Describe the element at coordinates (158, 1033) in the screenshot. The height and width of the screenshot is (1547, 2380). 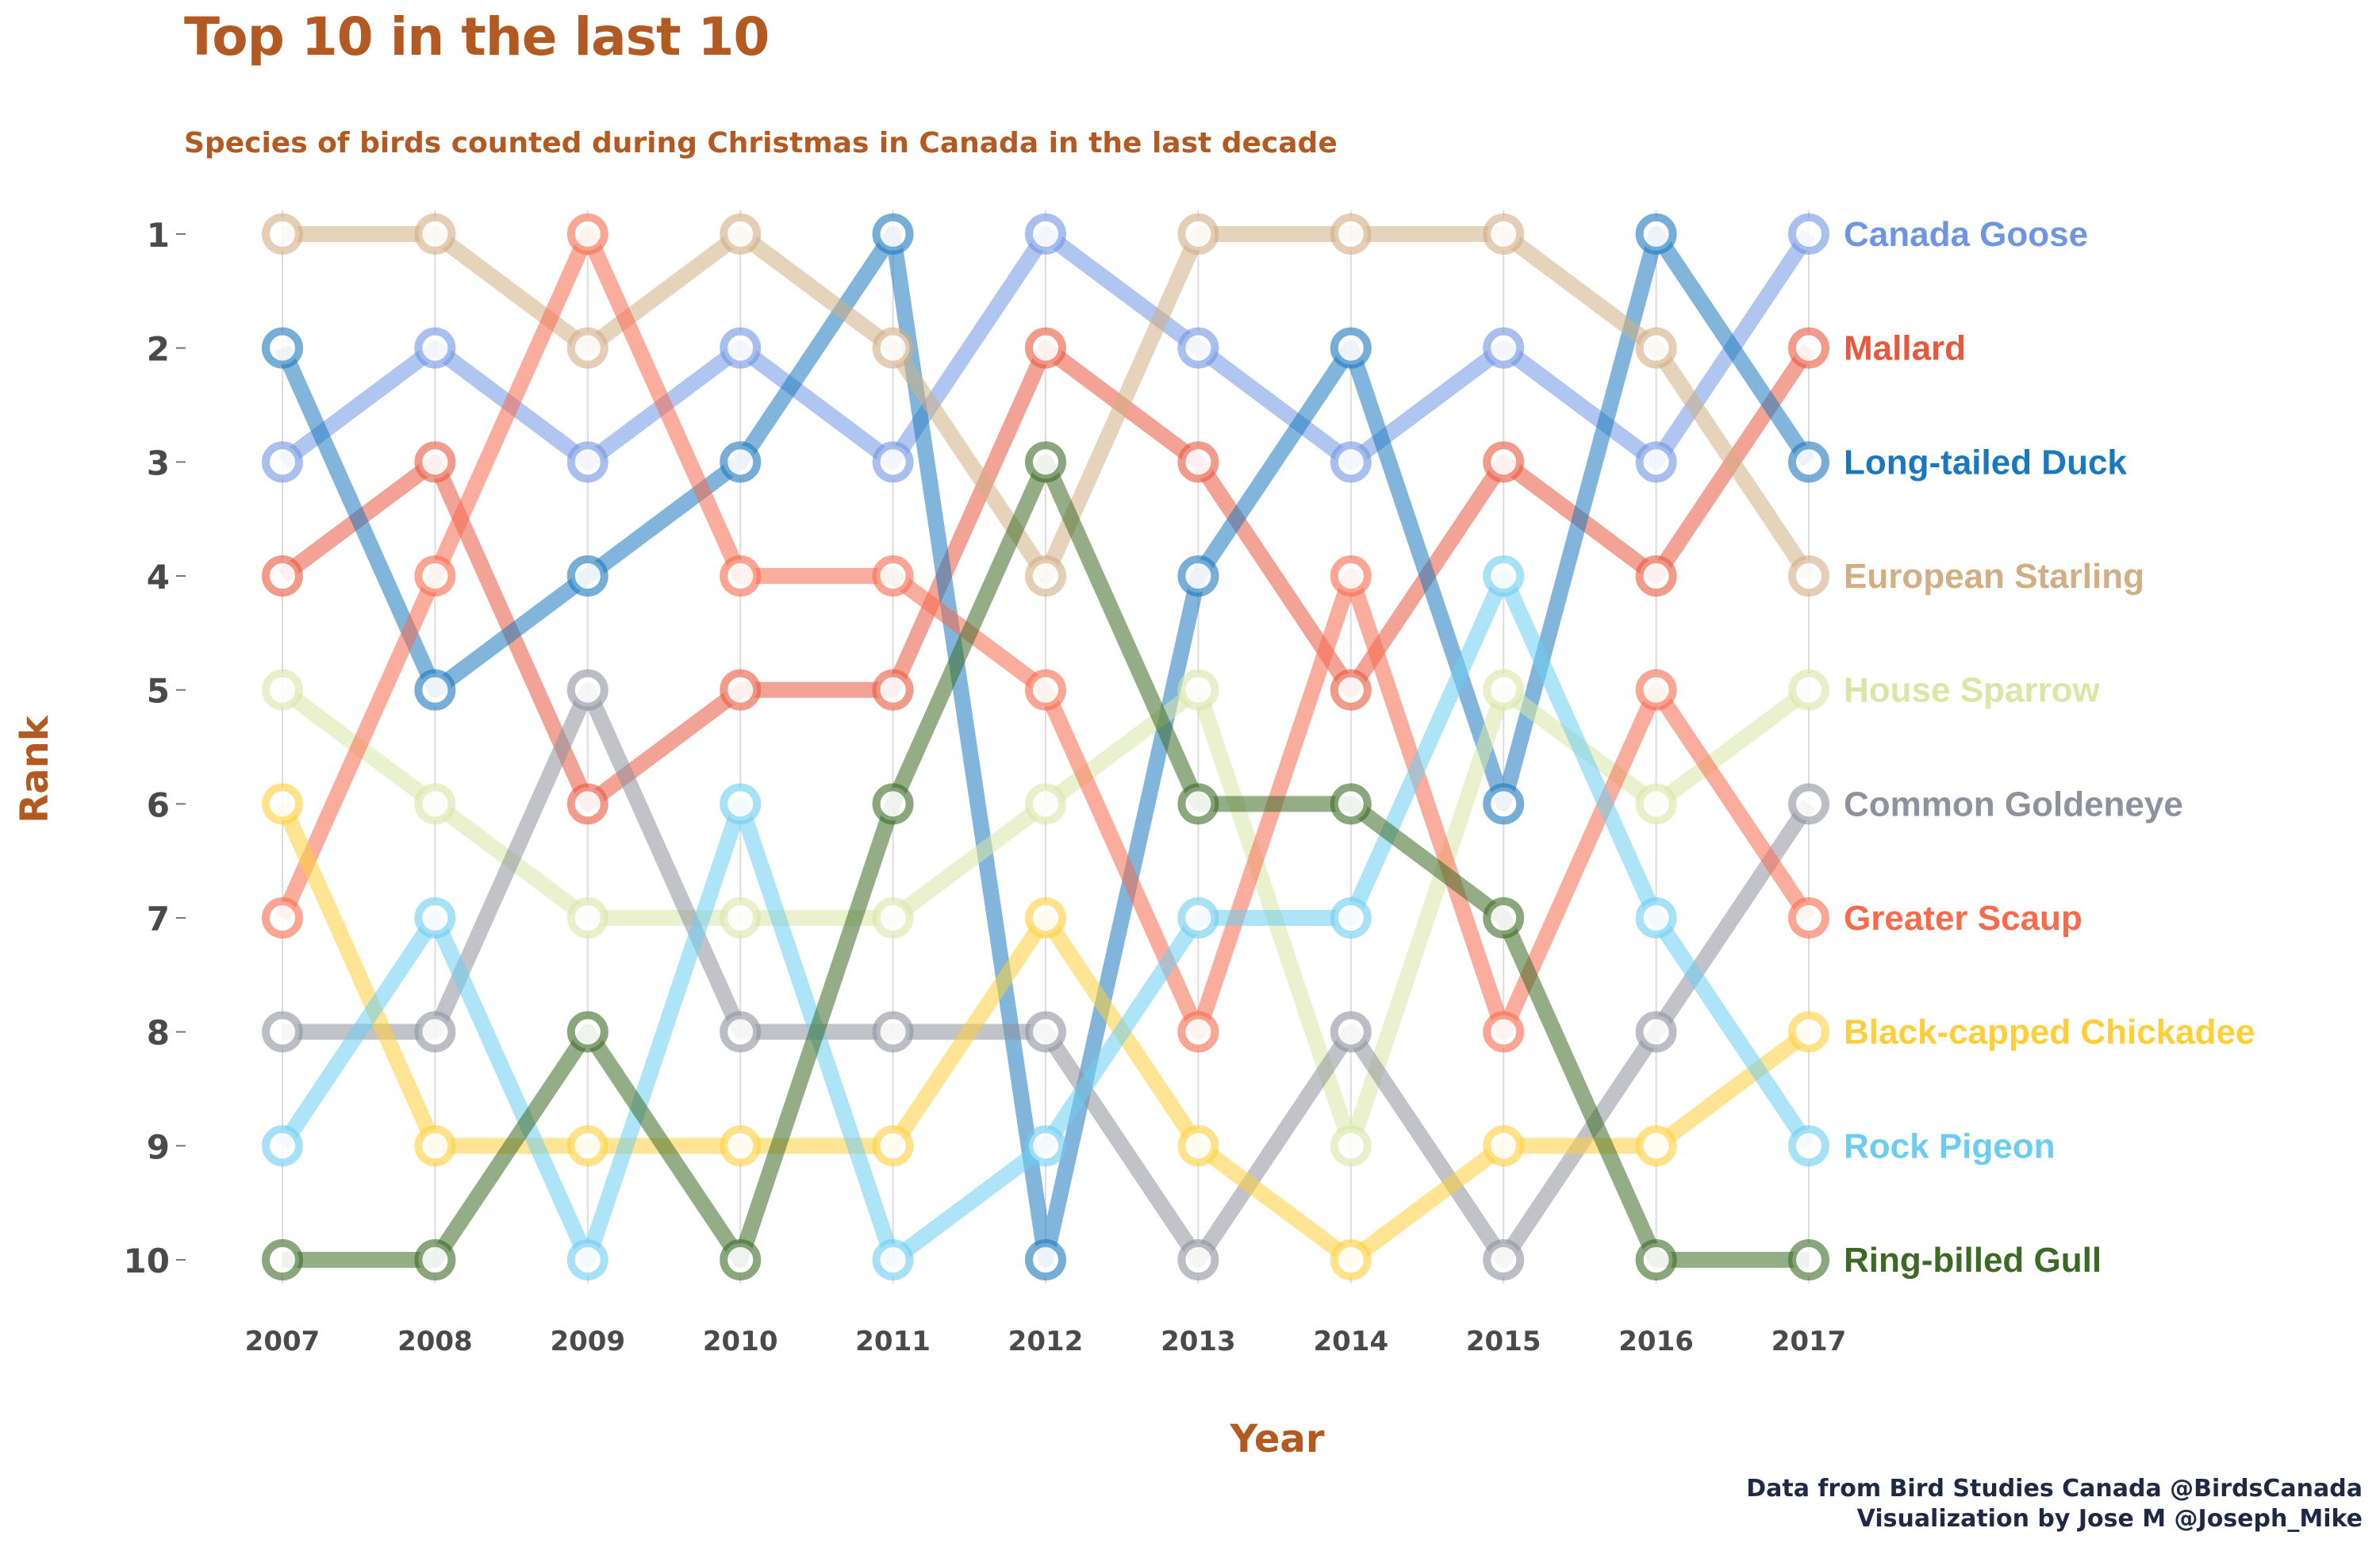
I see `y-tick-label: 8` at that location.